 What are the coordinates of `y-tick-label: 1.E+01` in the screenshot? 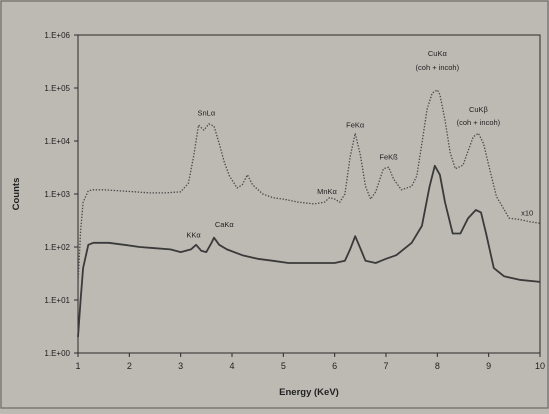 It's located at (57, 300).